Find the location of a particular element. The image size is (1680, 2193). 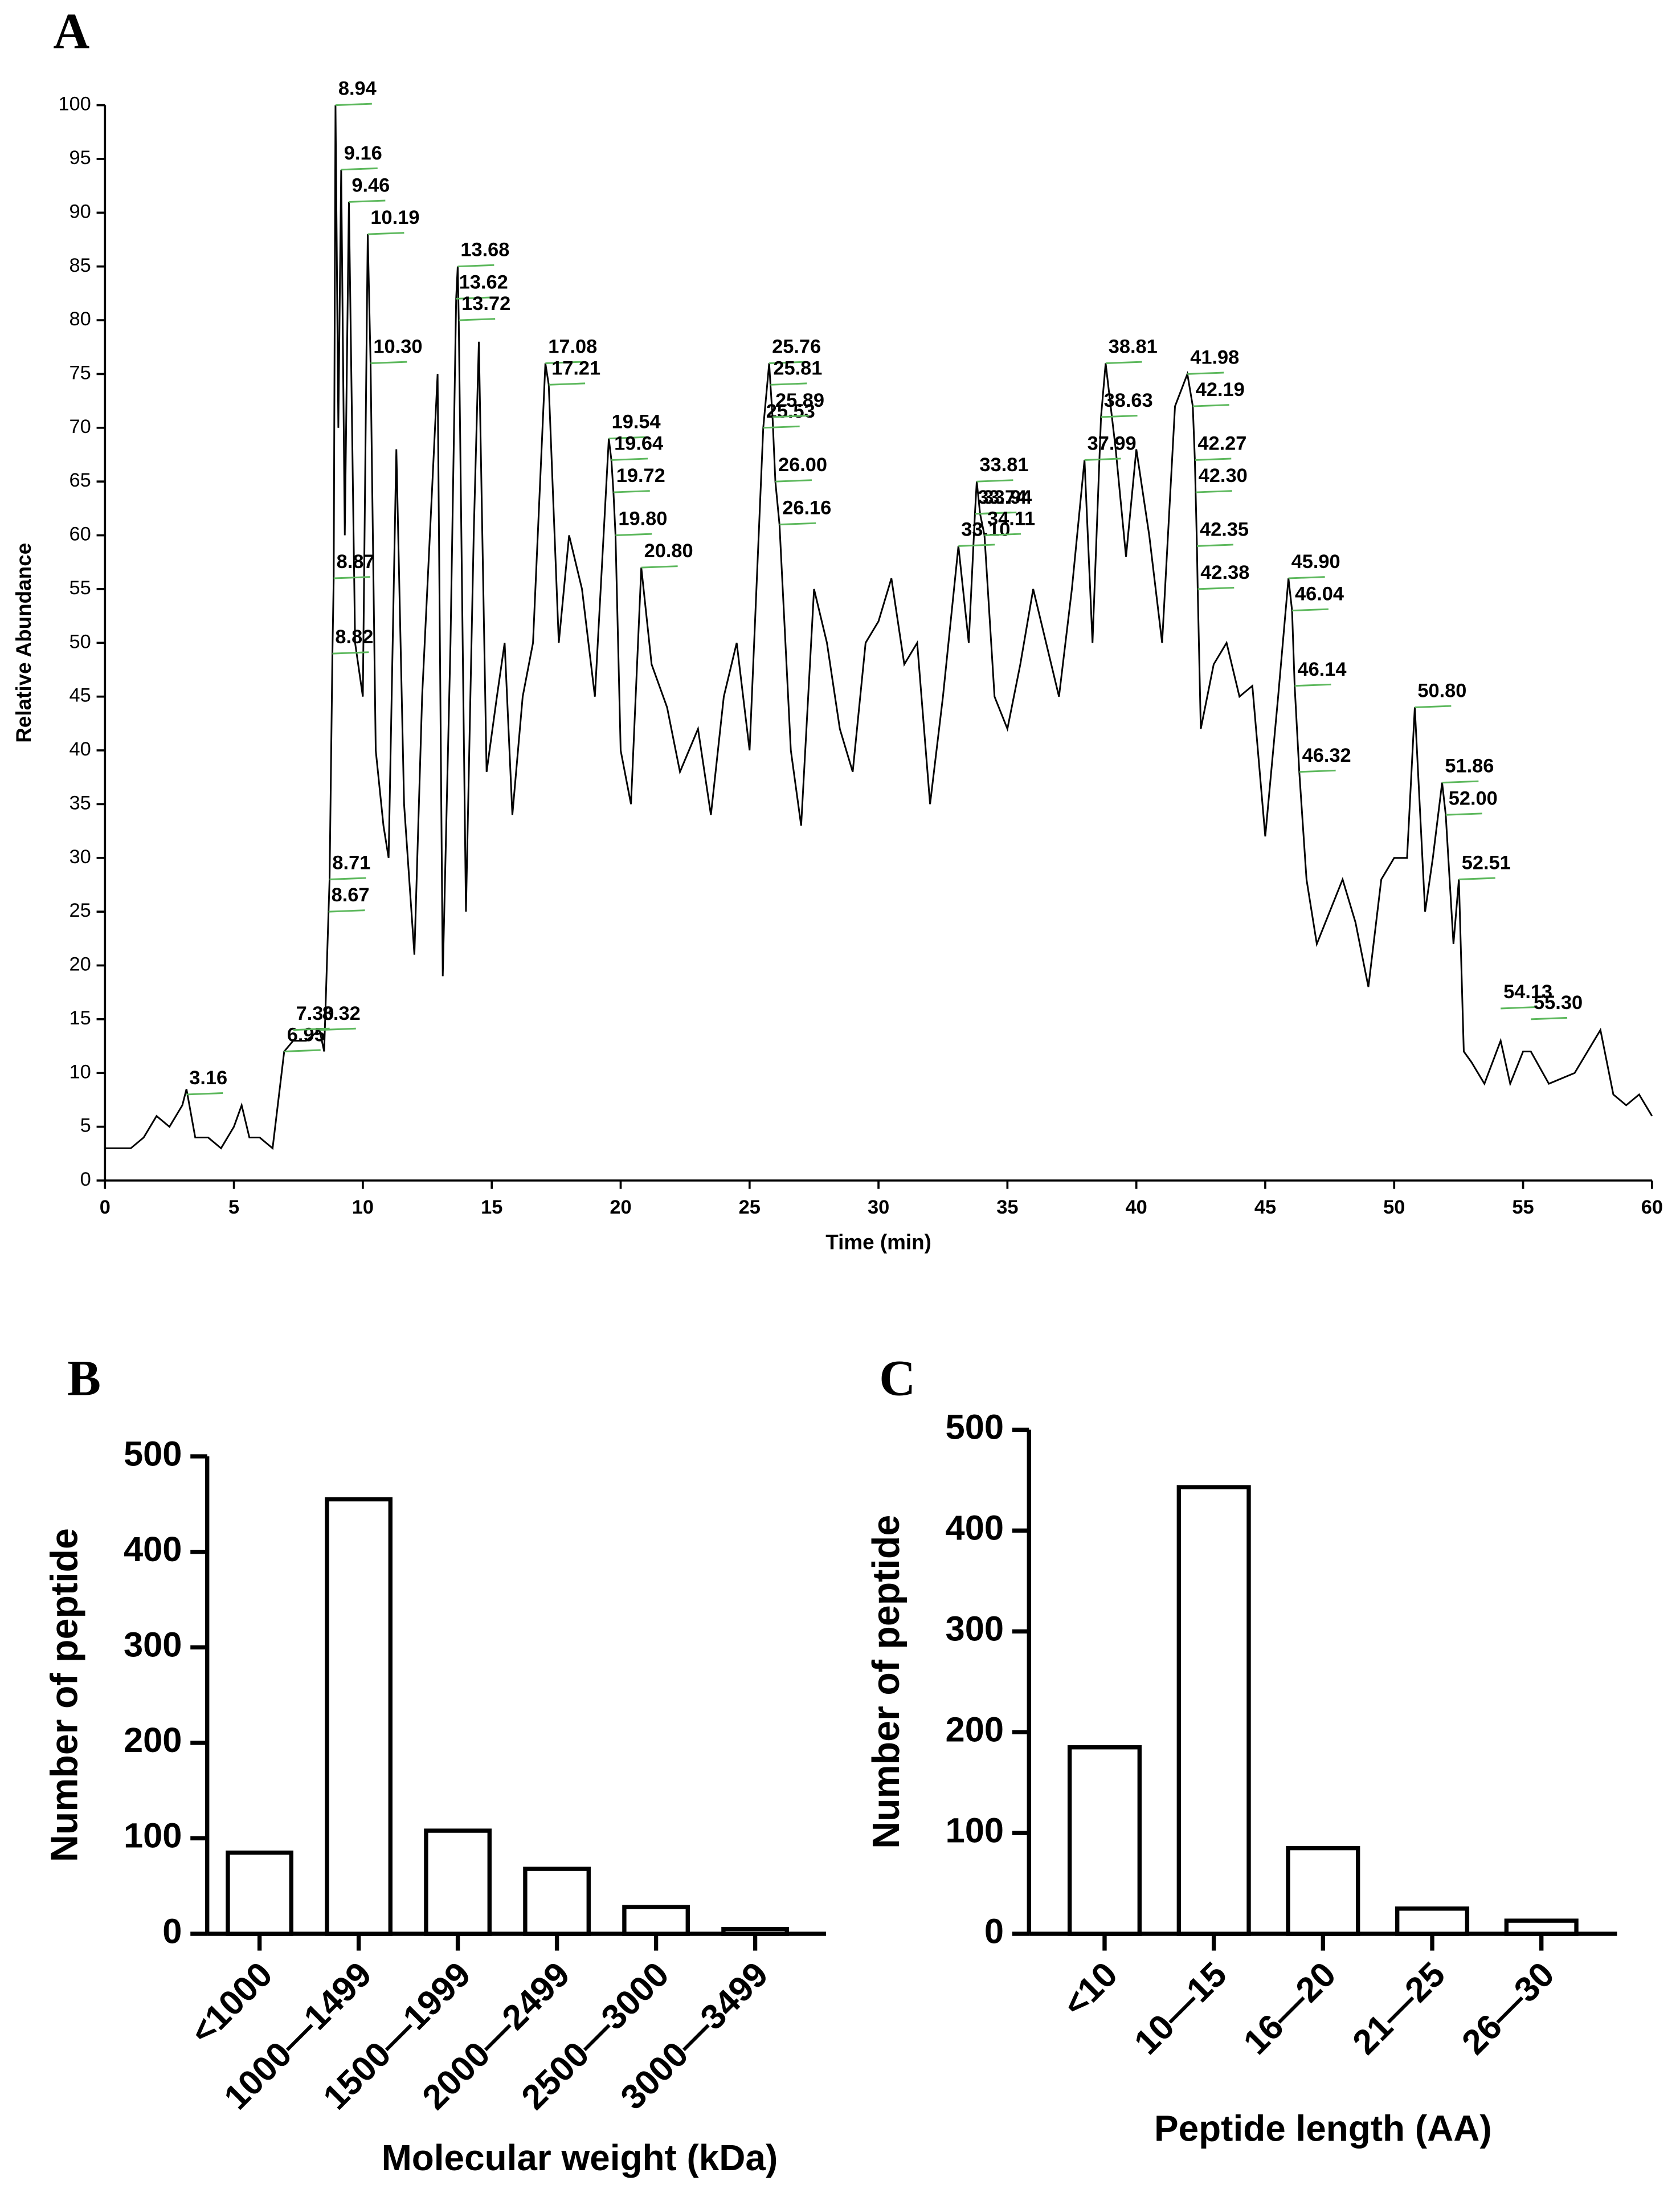

peak-label: 19.72 is located at coordinates (640, 476).